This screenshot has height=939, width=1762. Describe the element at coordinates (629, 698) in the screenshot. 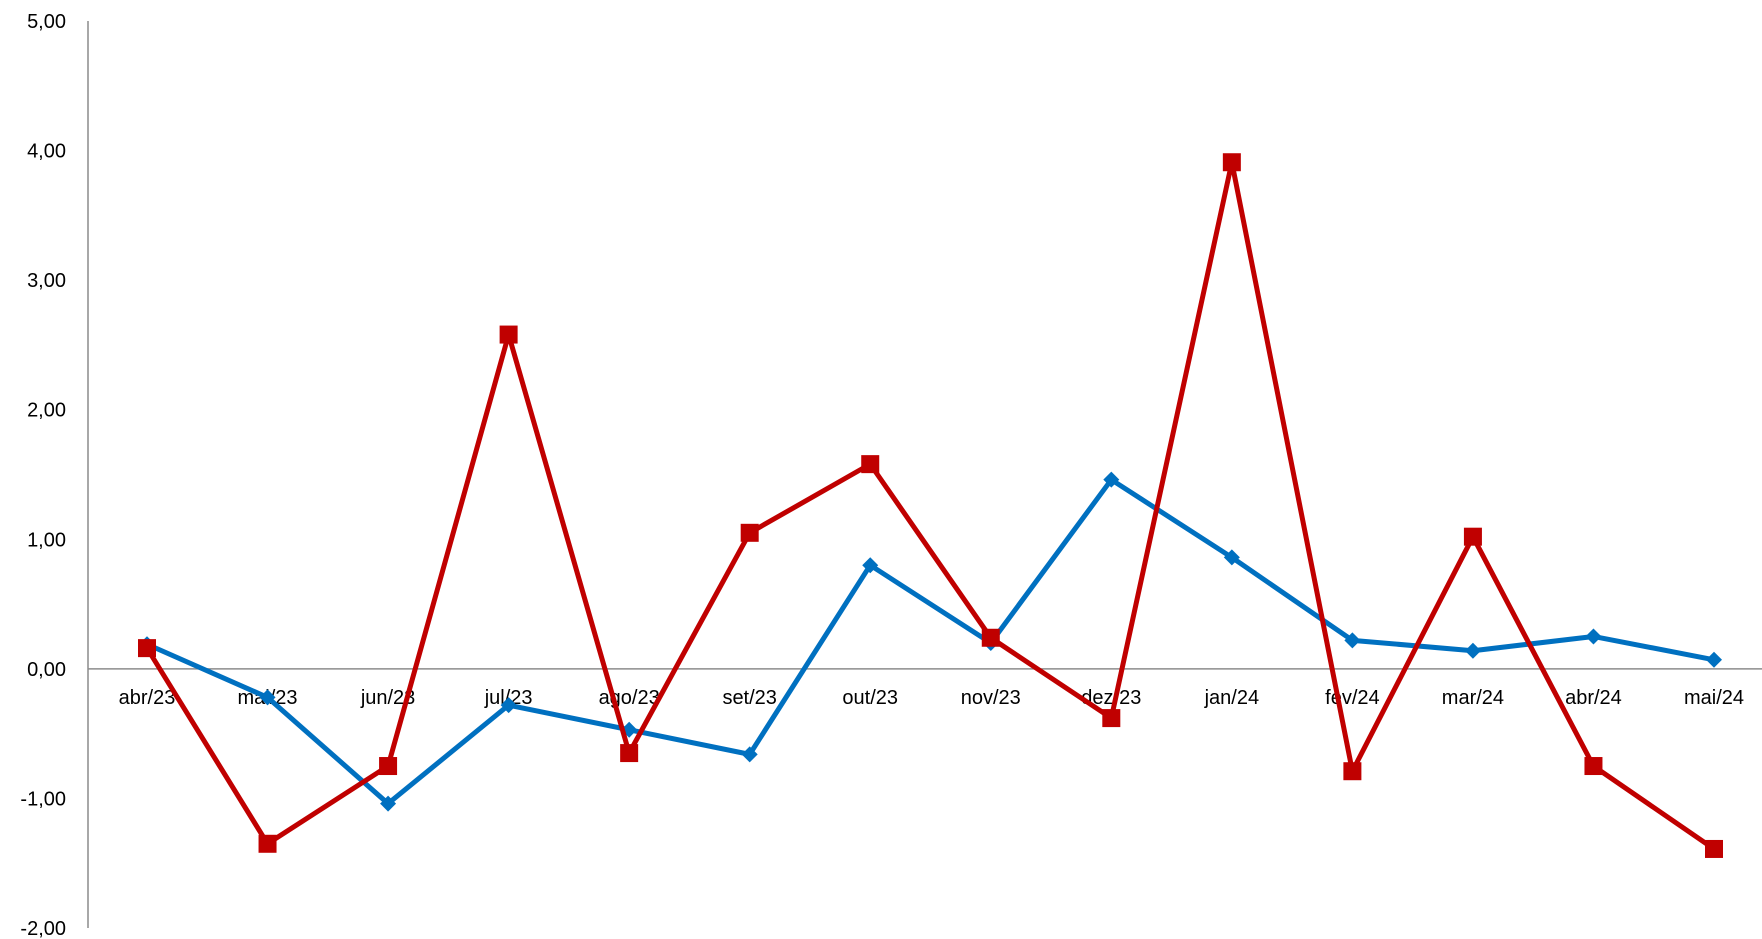

I see `x-tick-label: ago/23` at that location.